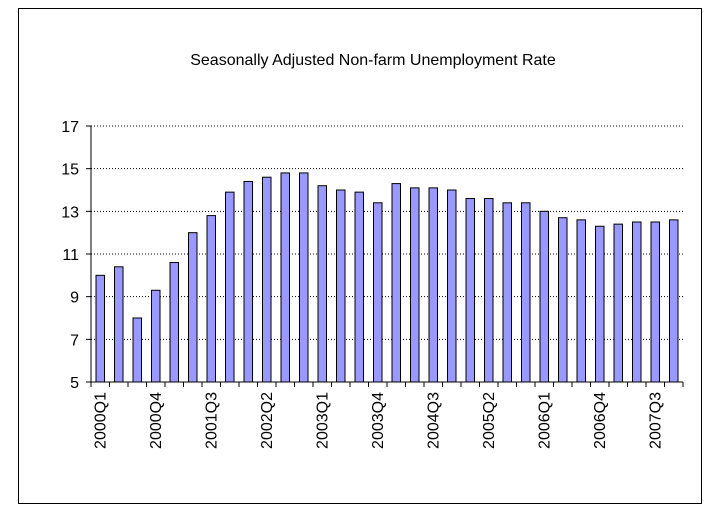 The width and height of the screenshot is (720, 512). I want to click on x-tick-label: 2005Q2, so click(489, 420).